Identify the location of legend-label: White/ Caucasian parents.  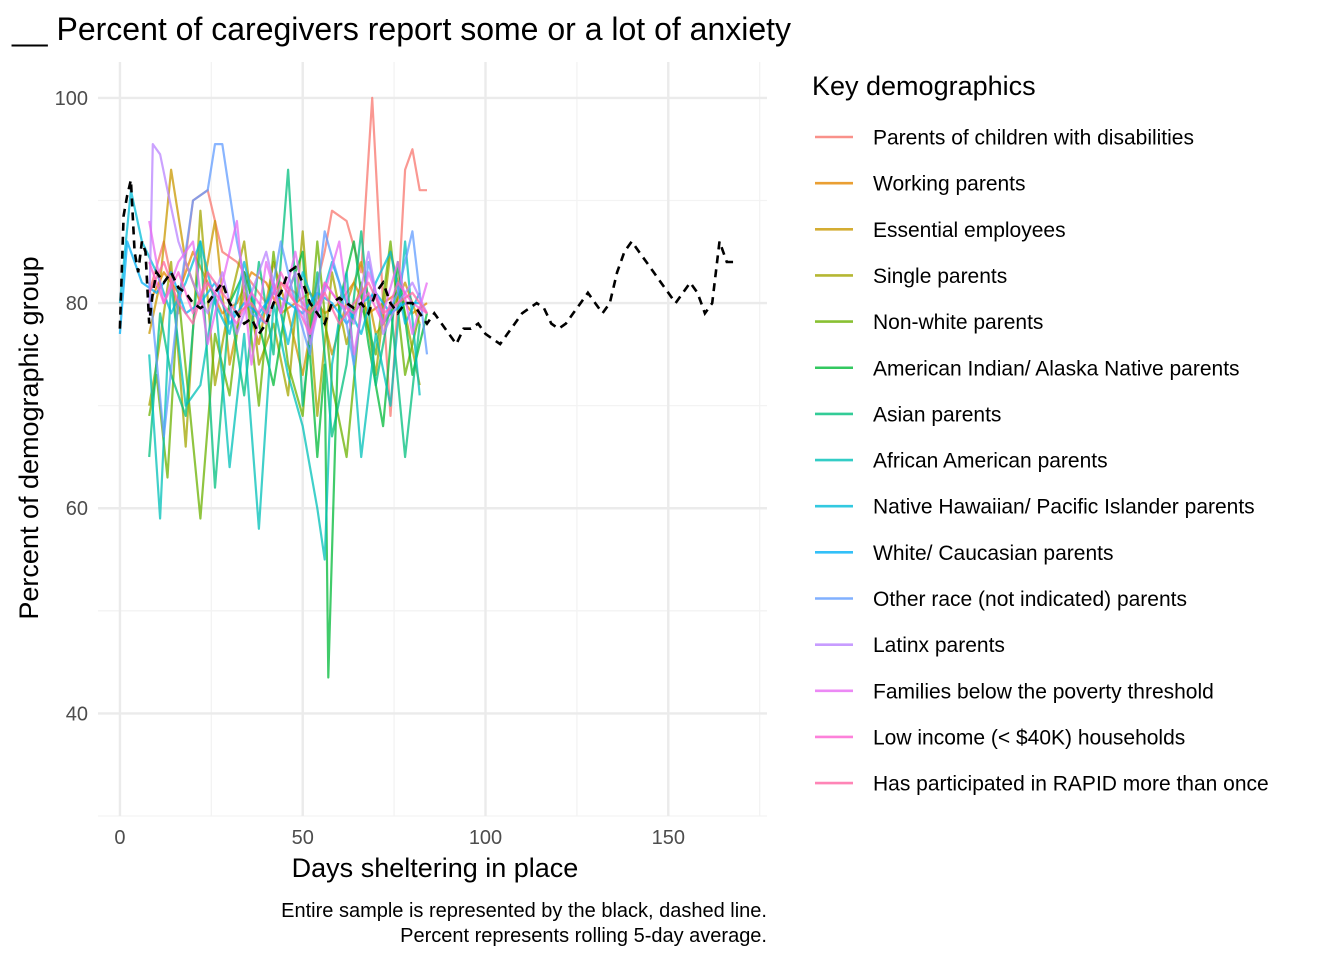
(993, 553).